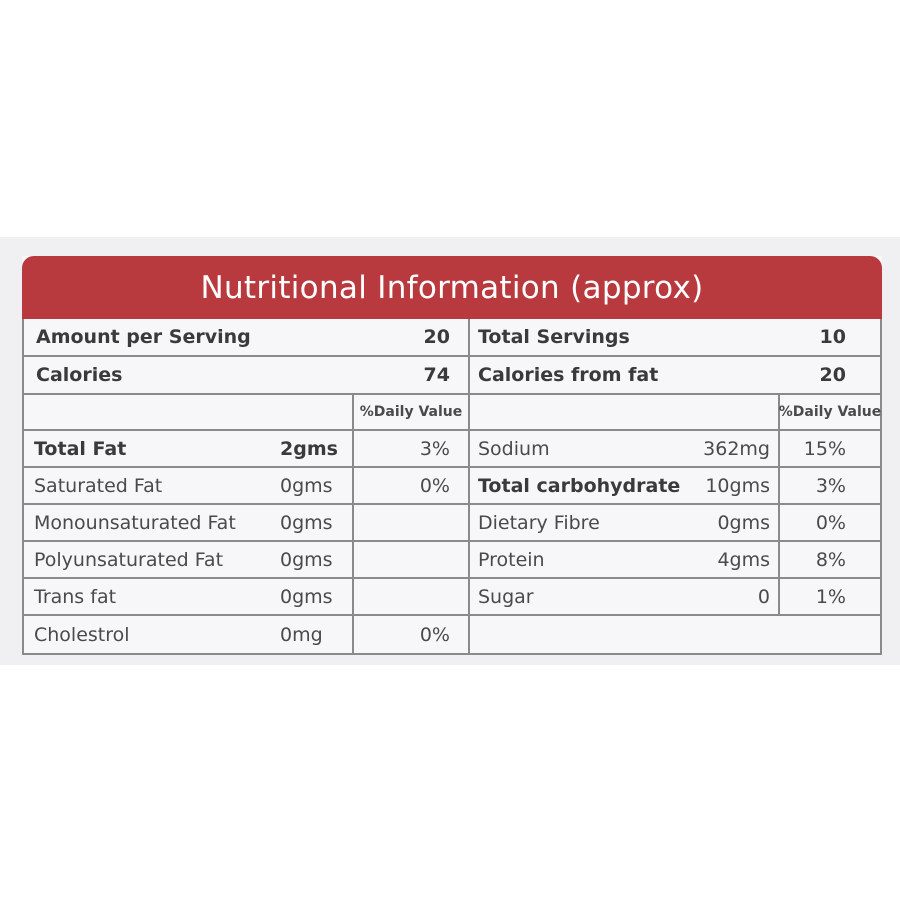 The image size is (900, 900). I want to click on nutrient-row-saturated-fat: Saturated Fat 0gms 0%, so click(246, 486).